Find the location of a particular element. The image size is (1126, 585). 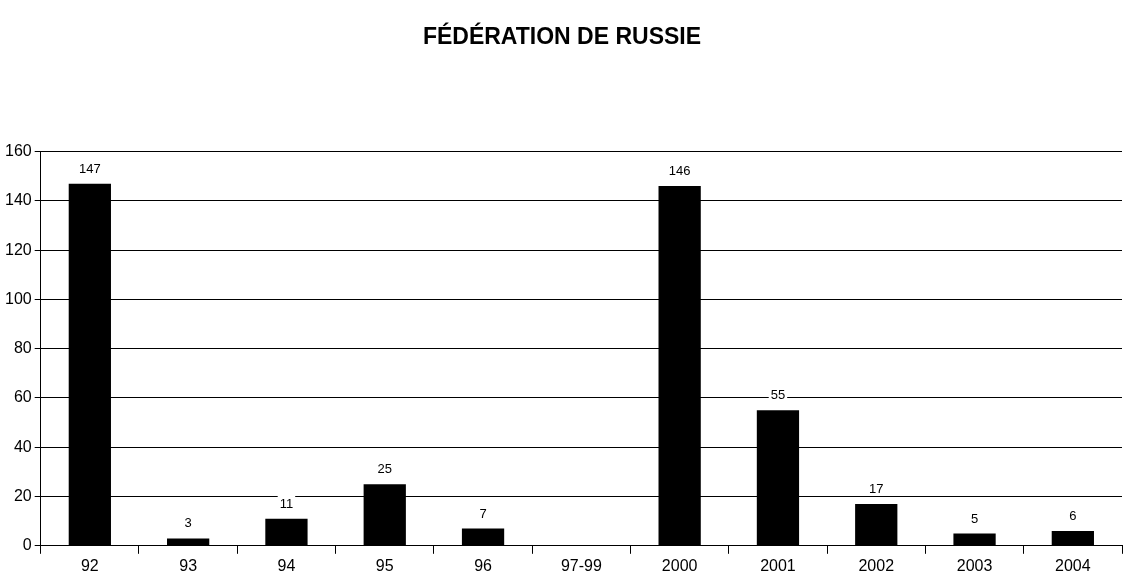

y-tick-label: 120 is located at coordinates (18, 249).